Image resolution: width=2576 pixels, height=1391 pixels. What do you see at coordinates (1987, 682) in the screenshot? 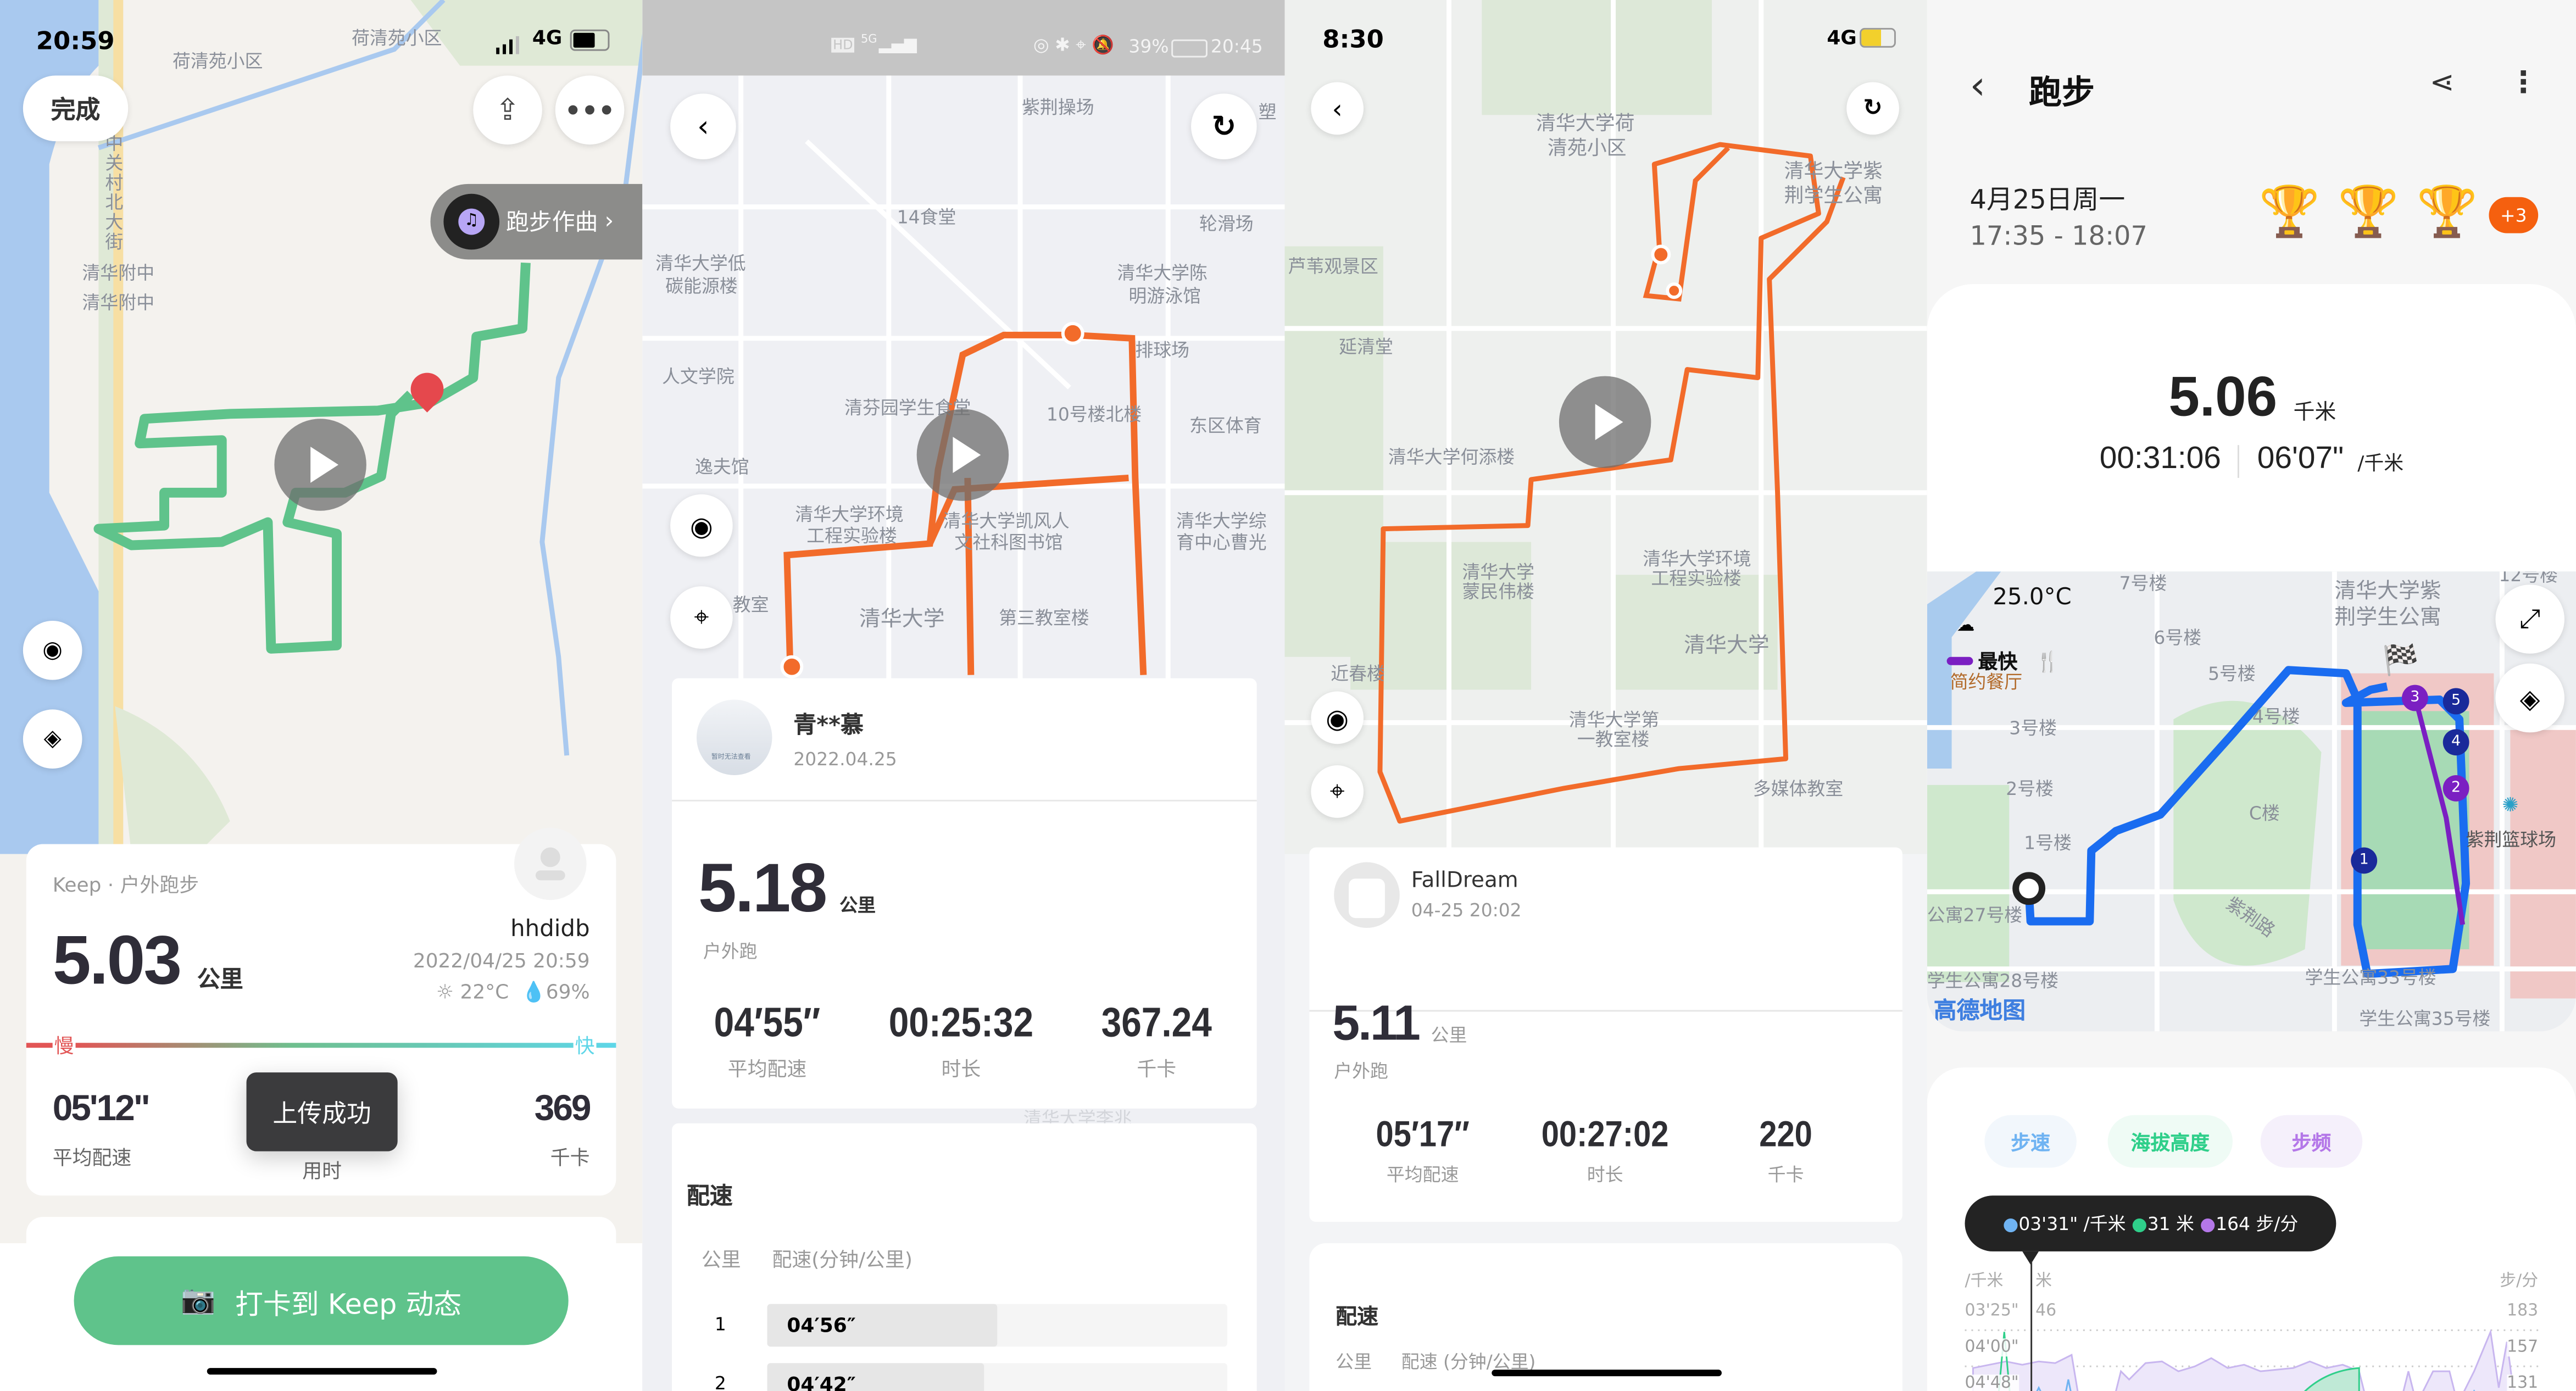
I see `map-label: 简约餐厅` at bounding box center [1987, 682].